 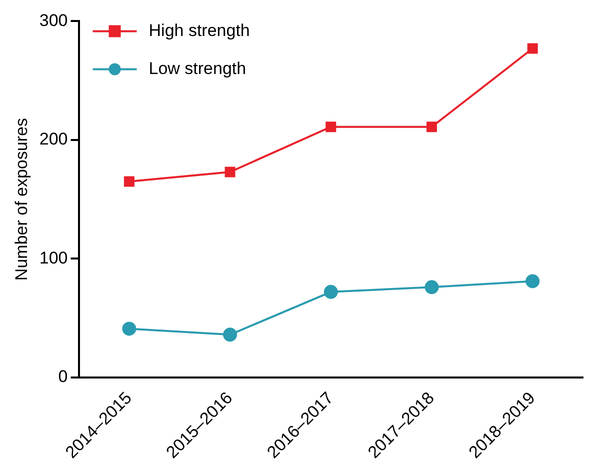 I want to click on y-tick-label: 0, so click(x=63, y=376).